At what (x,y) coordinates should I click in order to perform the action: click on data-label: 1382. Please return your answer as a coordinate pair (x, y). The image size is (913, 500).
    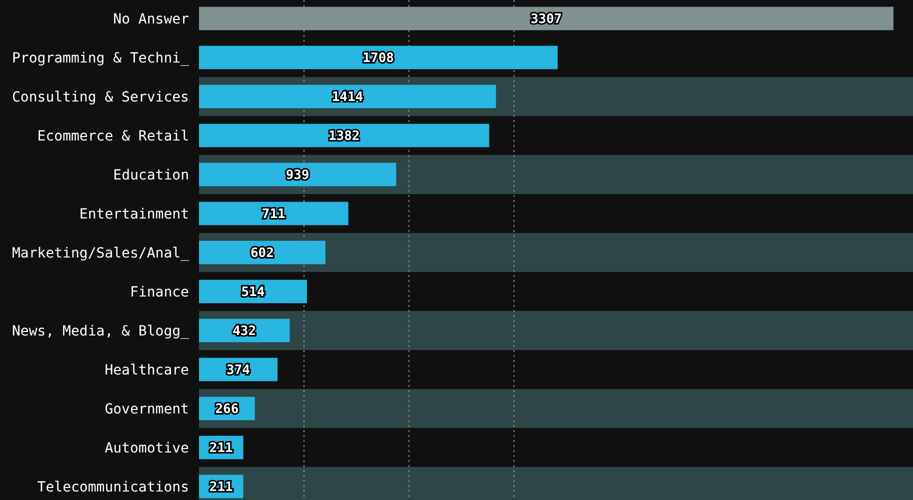
    Looking at the image, I should click on (344, 136).